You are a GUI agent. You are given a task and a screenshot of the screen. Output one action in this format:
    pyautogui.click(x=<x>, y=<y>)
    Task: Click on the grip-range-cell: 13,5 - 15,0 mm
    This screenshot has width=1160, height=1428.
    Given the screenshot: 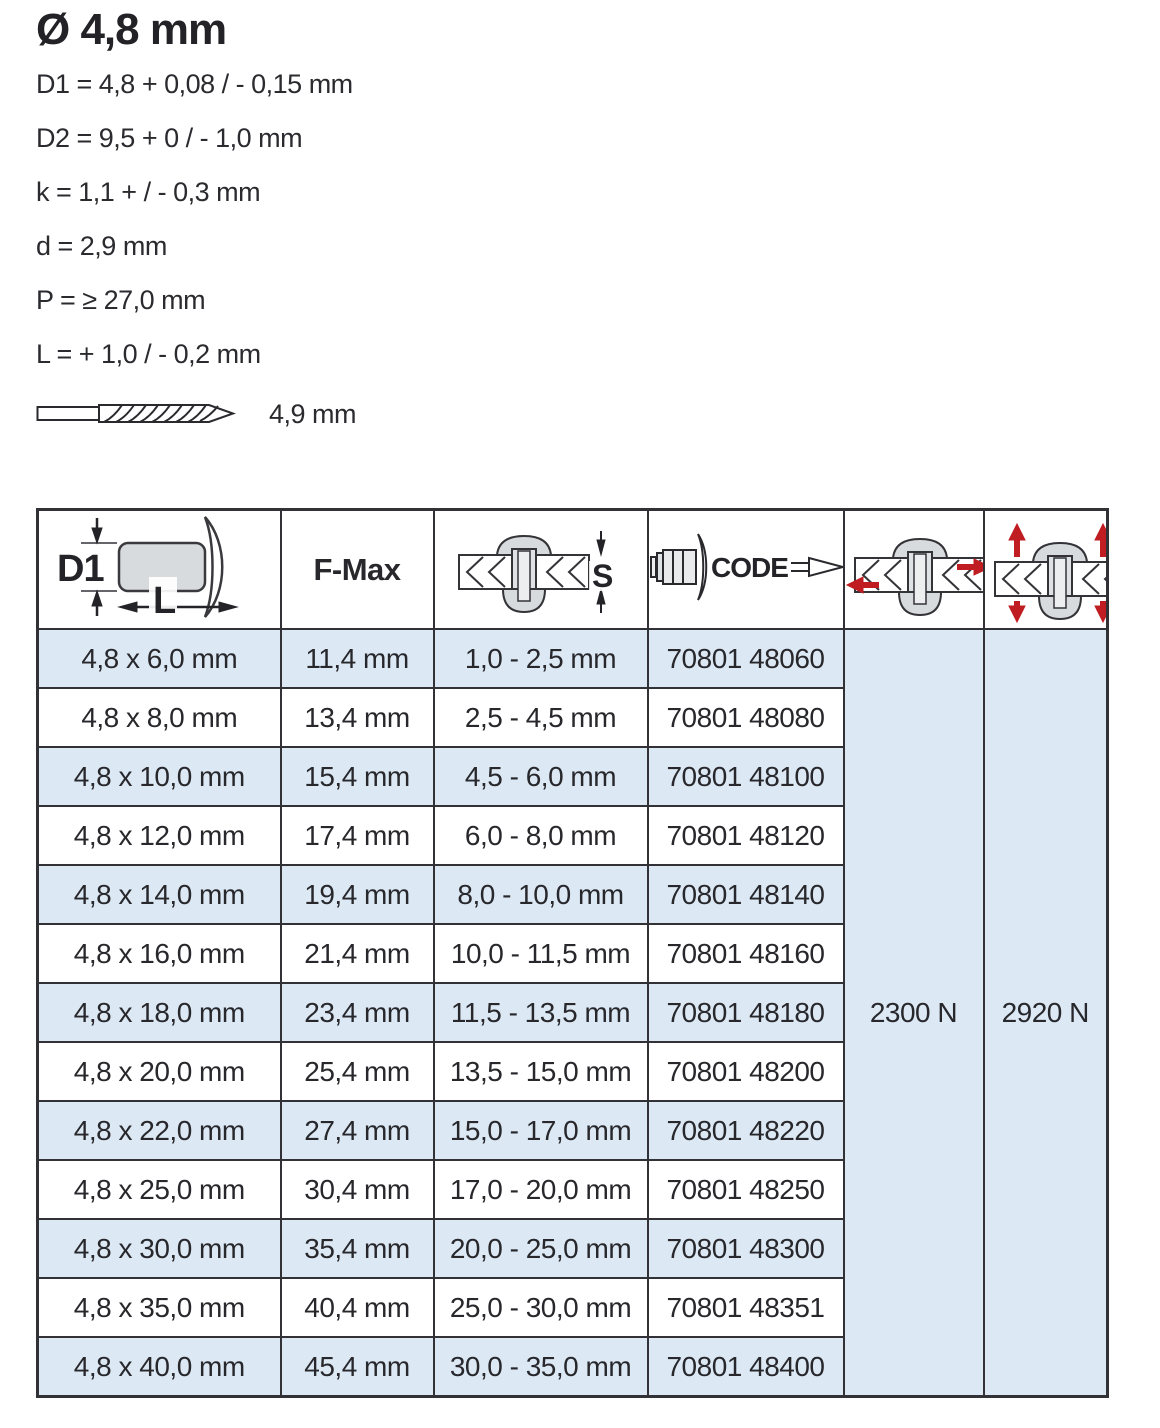 What is the action you would take?
    pyautogui.click(x=540, y=1071)
    